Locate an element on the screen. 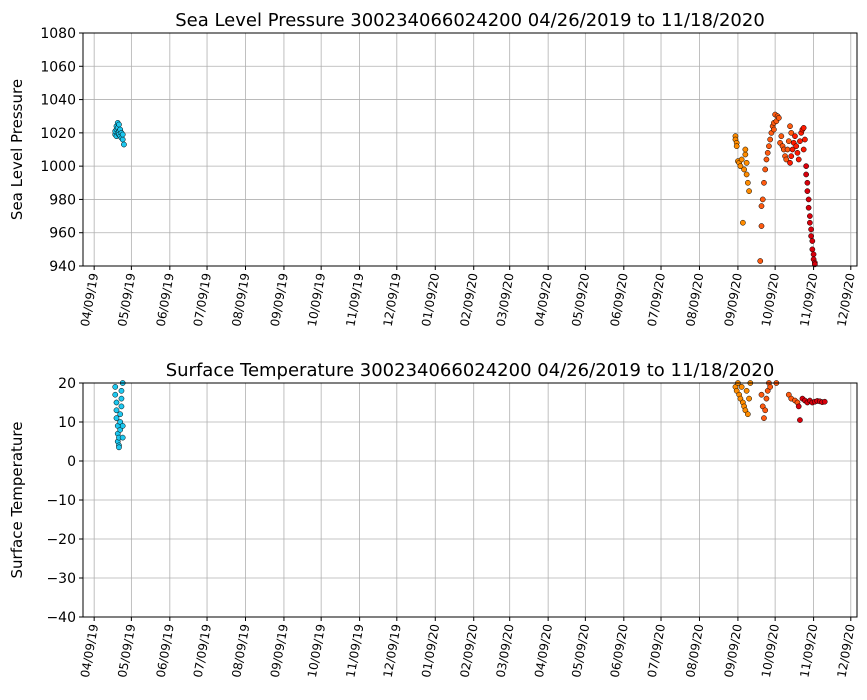 The image size is (867, 700). scatter-points is located at coordinates (470, 415).